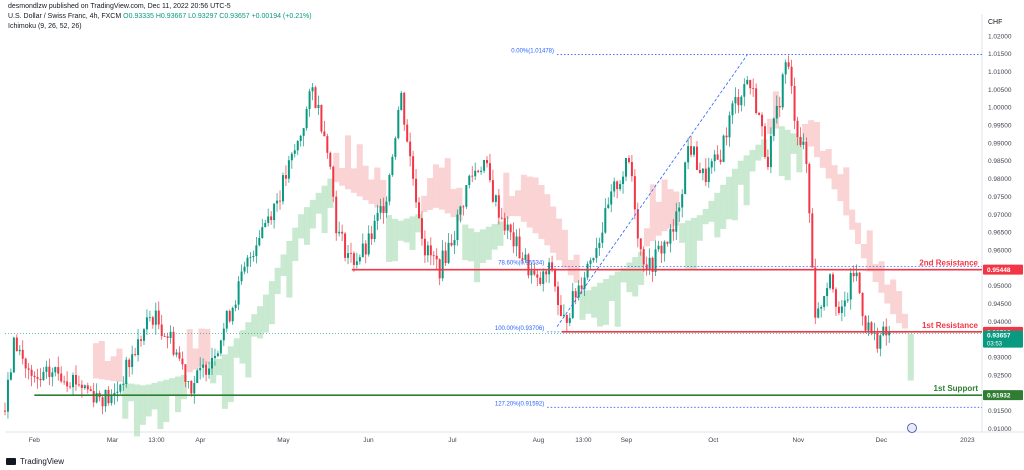 The width and height of the screenshot is (1024, 470). I want to click on level-price-label: 0.91932, so click(999, 396).